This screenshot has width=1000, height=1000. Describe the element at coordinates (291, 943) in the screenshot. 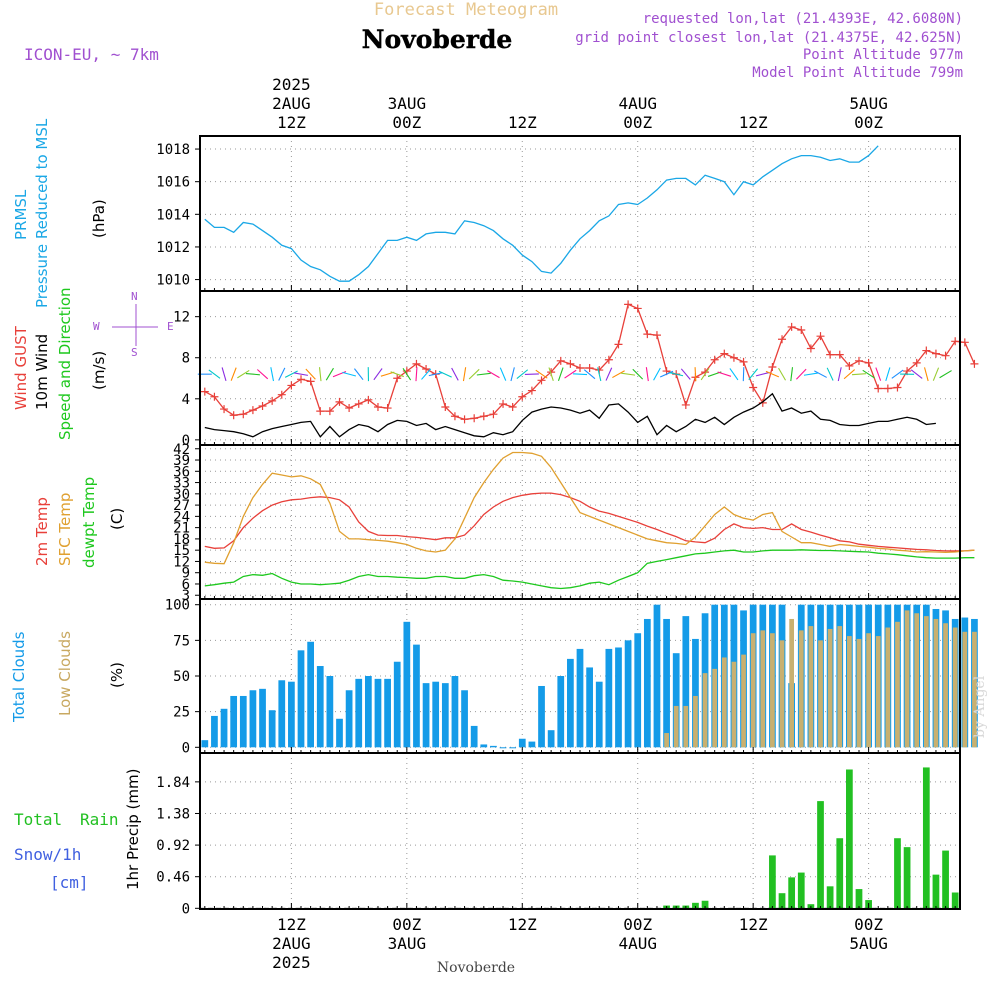

I see `time-axis-label: 2AUG` at that location.